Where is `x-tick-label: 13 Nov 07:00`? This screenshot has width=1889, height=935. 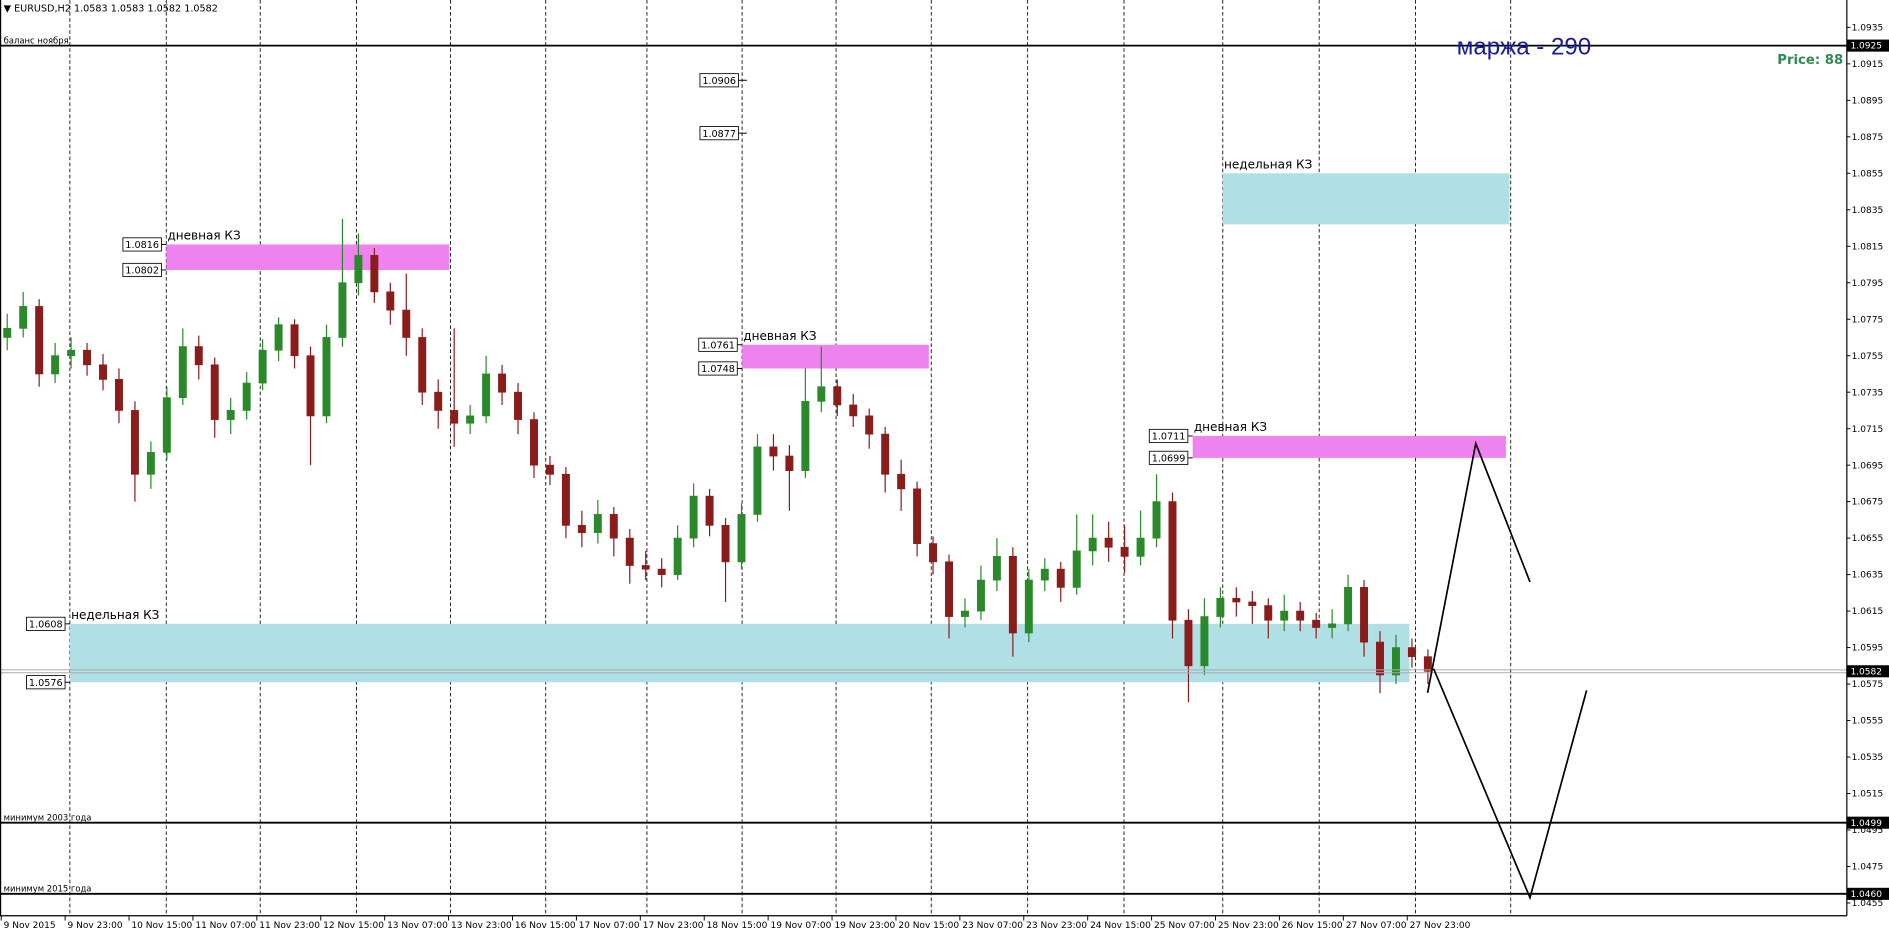 x-tick-label: 13 Nov 07:00 is located at coordinates (417, 926).